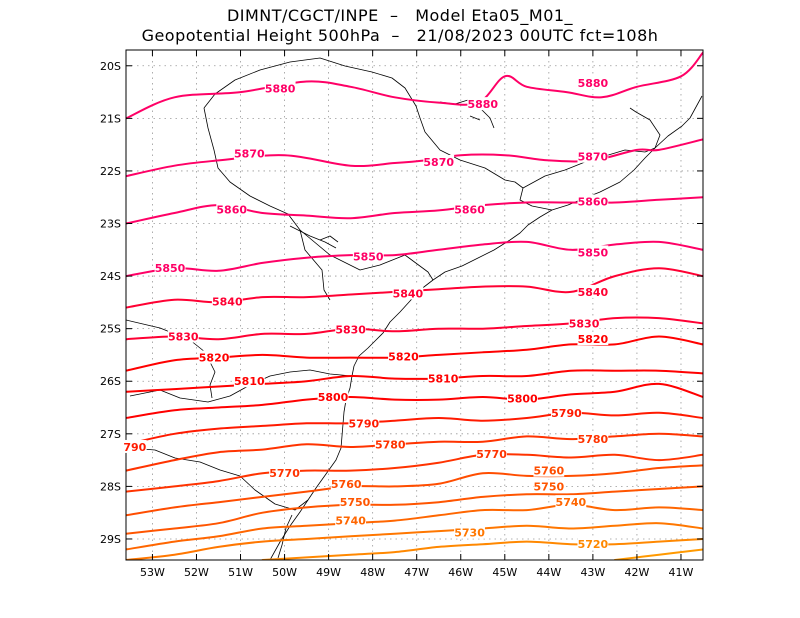 This screenshot has height=618, width=800. Describe the element at coordinates (681, 572) in the screenshot. I see `x-tick-label: 41W` at that location.